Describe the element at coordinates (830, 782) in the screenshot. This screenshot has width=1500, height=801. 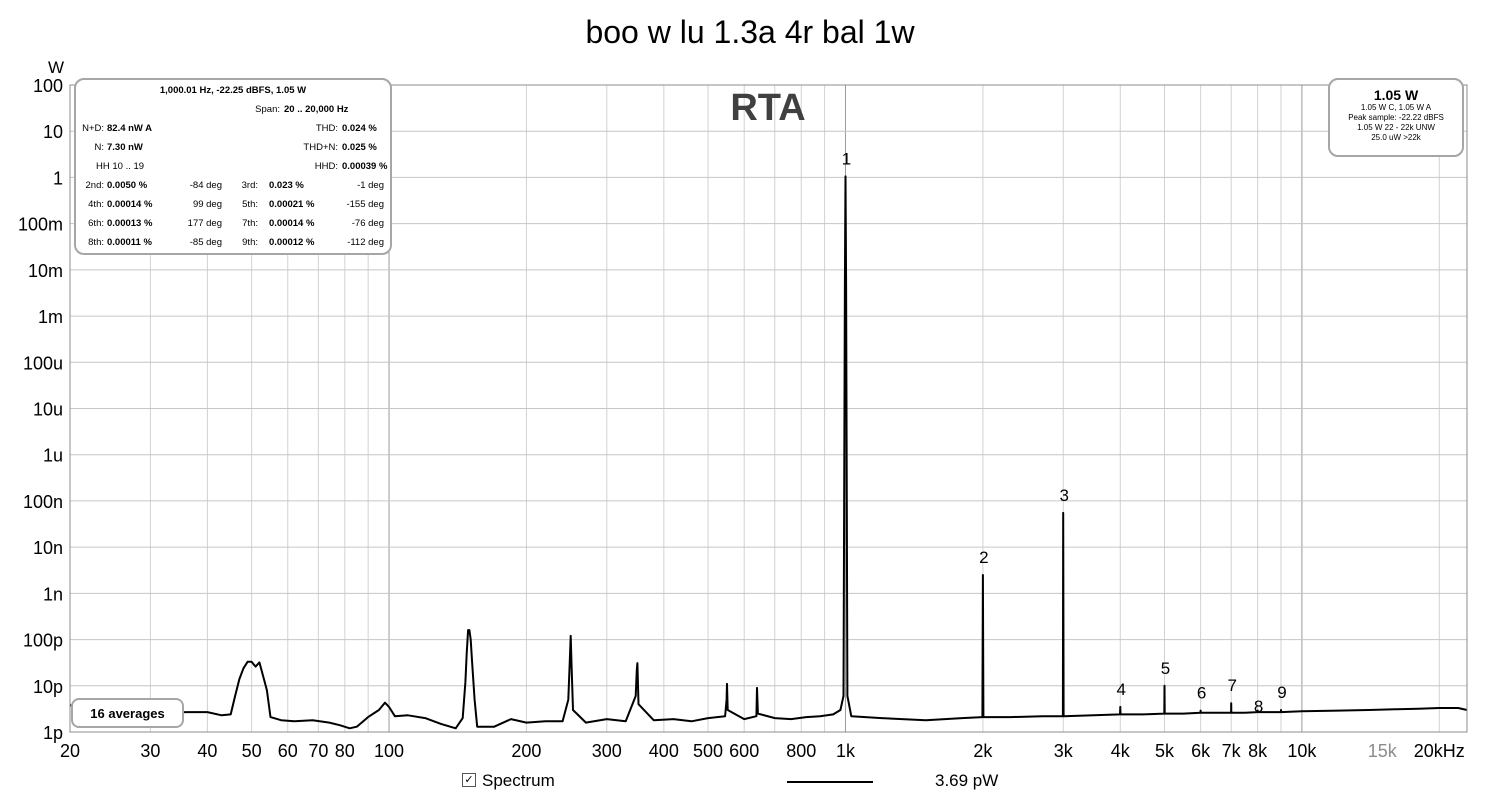
I see `legend-line-swatch` at that location.